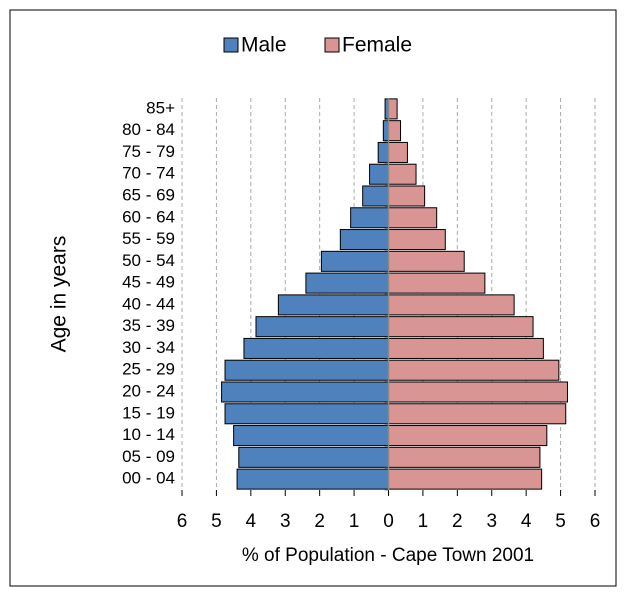 The height and width of the screenshot is (596, 626). What do you see at coordinates (148, 151) in the screenshot?
I see `y-tick-label: 75 - 79` at bounding box center [148, 151].